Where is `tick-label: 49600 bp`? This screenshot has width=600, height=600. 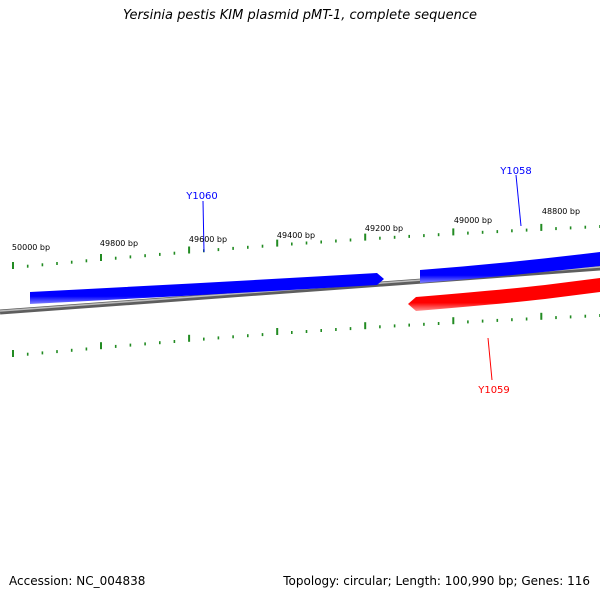
tick-label: 49600 bp is located at coordinates (208, 239).